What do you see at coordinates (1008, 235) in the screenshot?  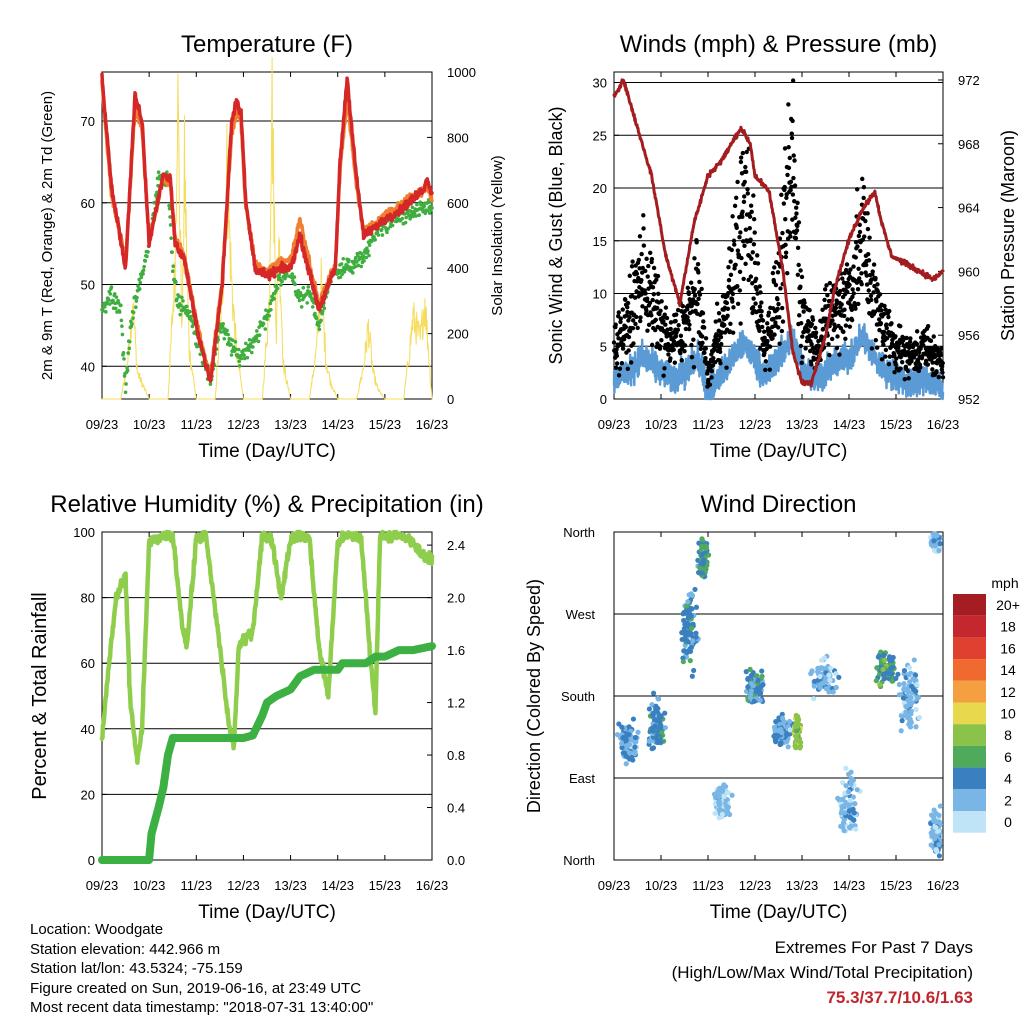 I see `y2-axis-label-2: Station Pressure (Maroon)` at bounding box center [1008, 235].